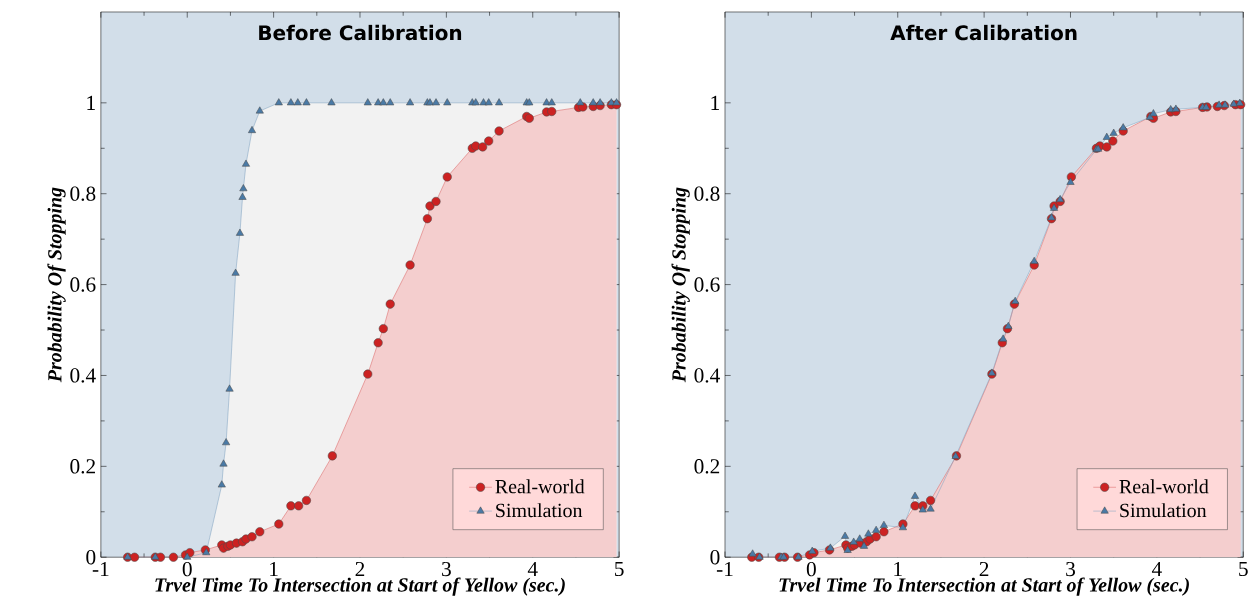  What do you see at coordinates (983, 32) in the screenshot?
I see `text: After Calibration` at bounding box center [983, 32].